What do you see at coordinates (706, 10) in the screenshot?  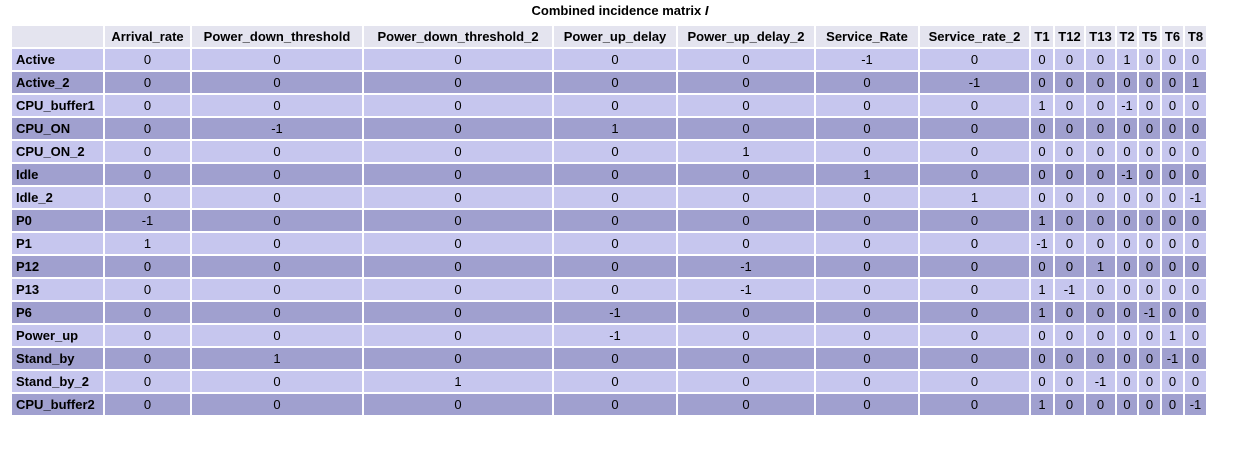 I see `matrix-title-symbol: I` at bounding box center [706, 10].